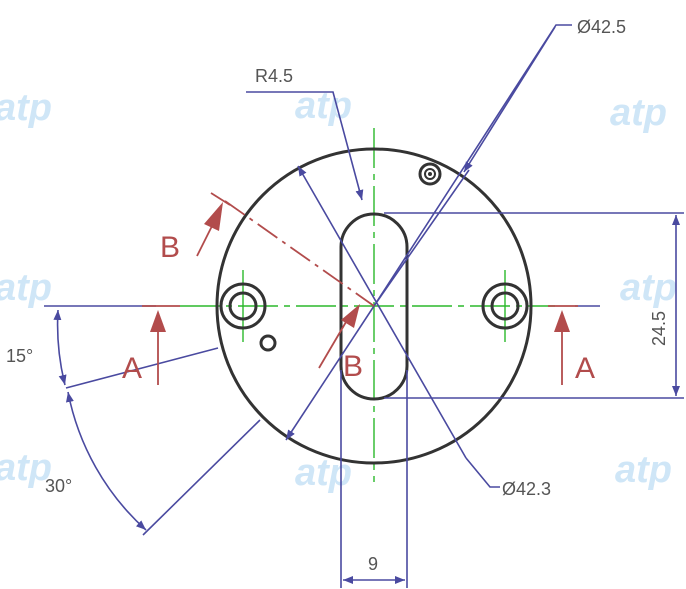 This screenshot has height=589, width=686. What do you see at coordinates (132, 368) in the screenshot?
I see `section-a-left-label: A` at bounding box center [132, 368].